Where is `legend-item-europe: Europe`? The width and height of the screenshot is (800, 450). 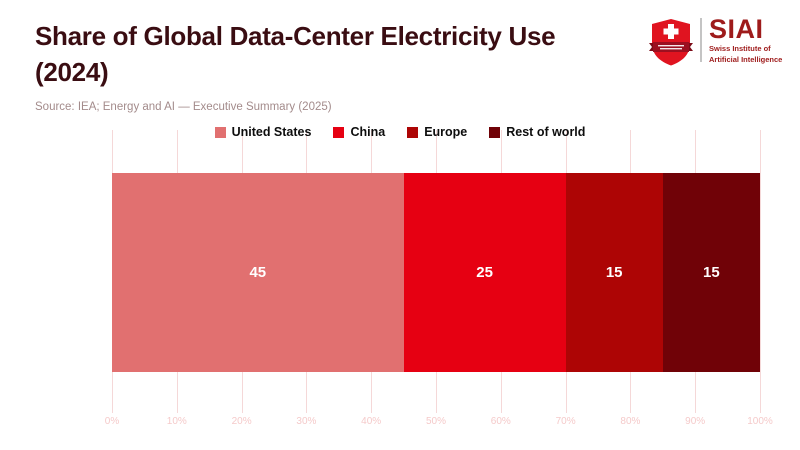
legend-item-europe: Europe is located at coordinates (437, 132).